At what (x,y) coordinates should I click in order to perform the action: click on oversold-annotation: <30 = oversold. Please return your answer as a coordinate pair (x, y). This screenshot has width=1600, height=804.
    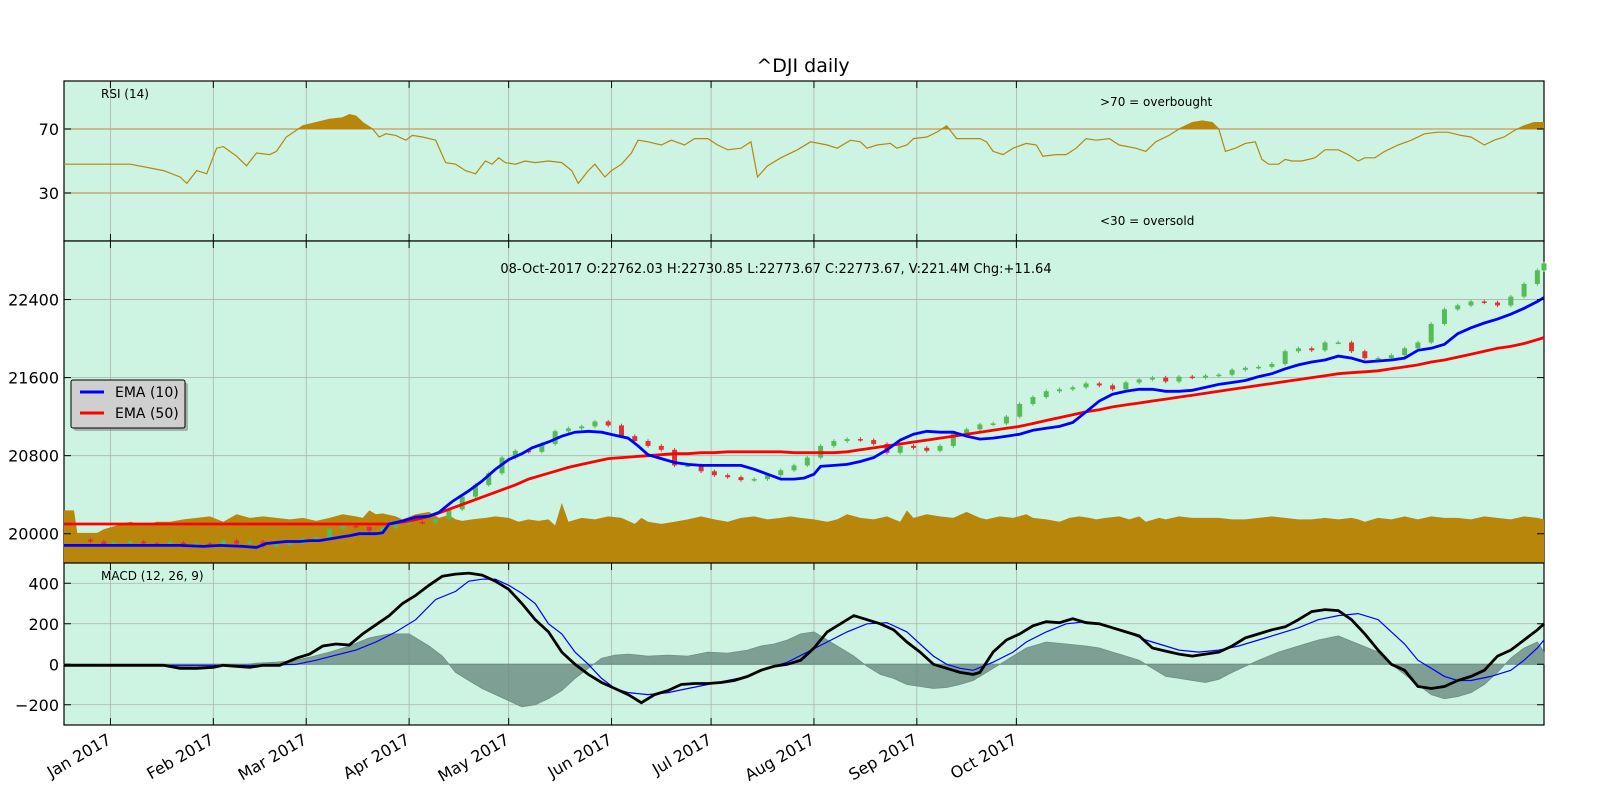
    Looking at the image, I should click on (1147, 221).